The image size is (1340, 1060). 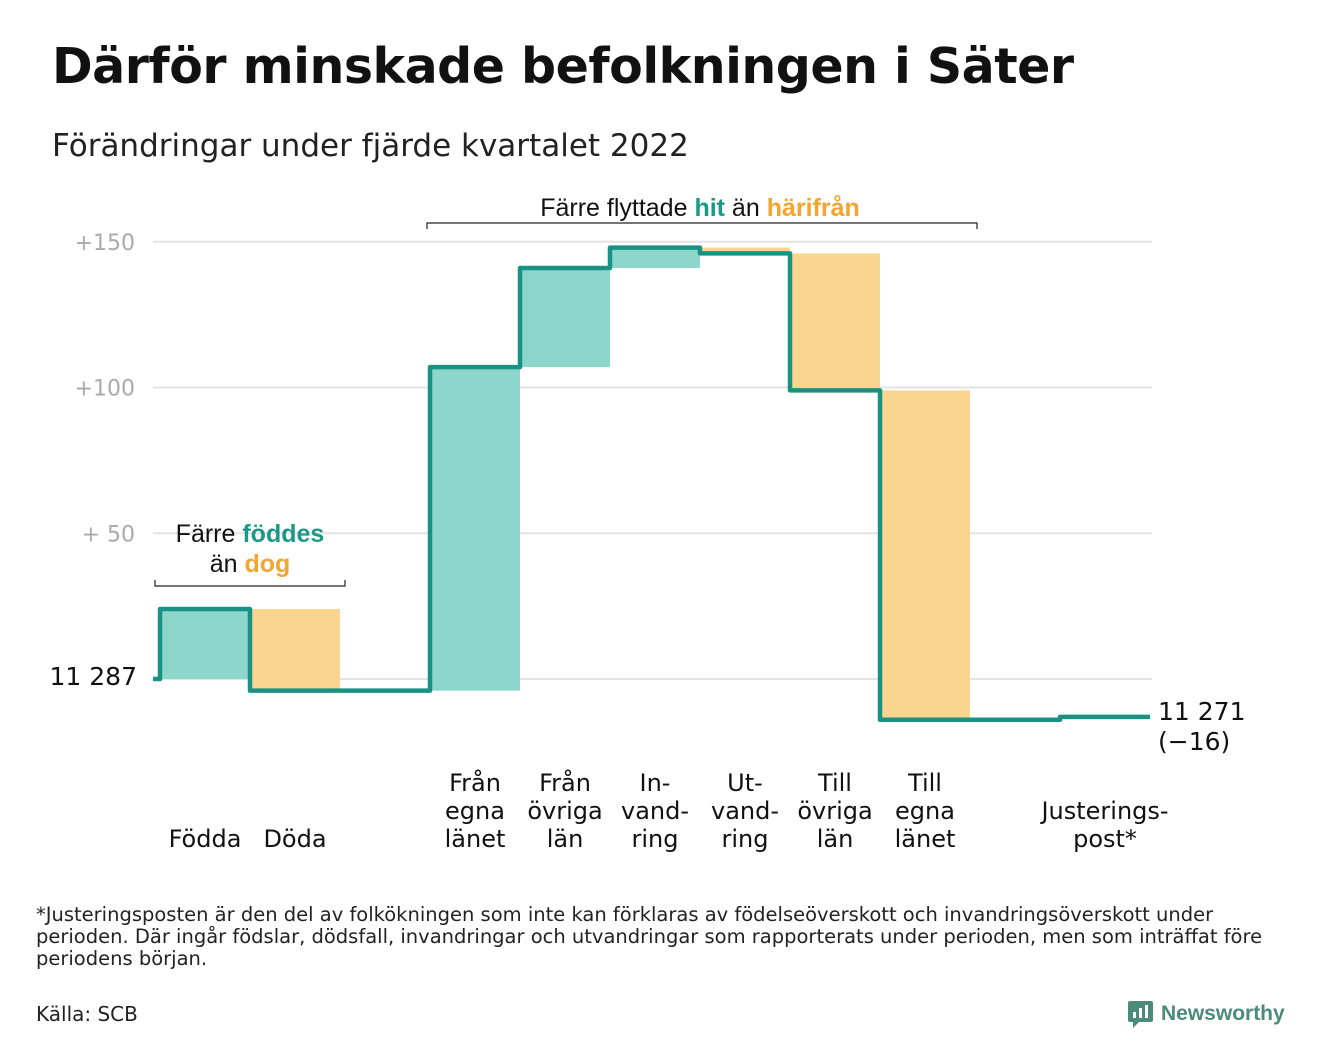 I want to click on migration-annotation: Färre flyttade hit än härifrån, so click(x=702, y=211).